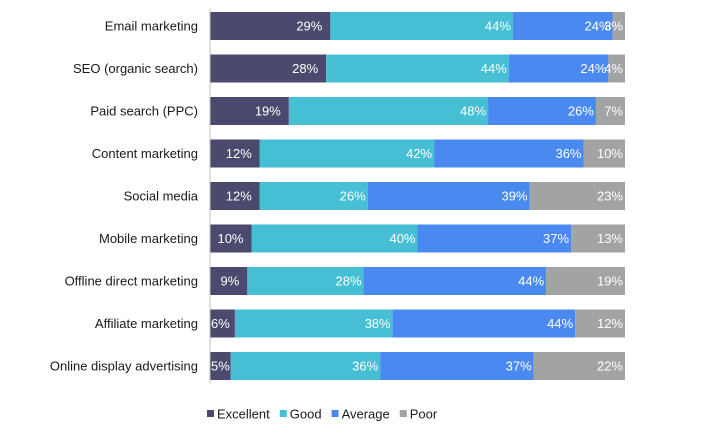 This screenshot has height=436, width=702. Describe the element at coordinates (610, 323) in the screenshot. I see `value-label-affiliate-marketing-poor: 12%` at that location.